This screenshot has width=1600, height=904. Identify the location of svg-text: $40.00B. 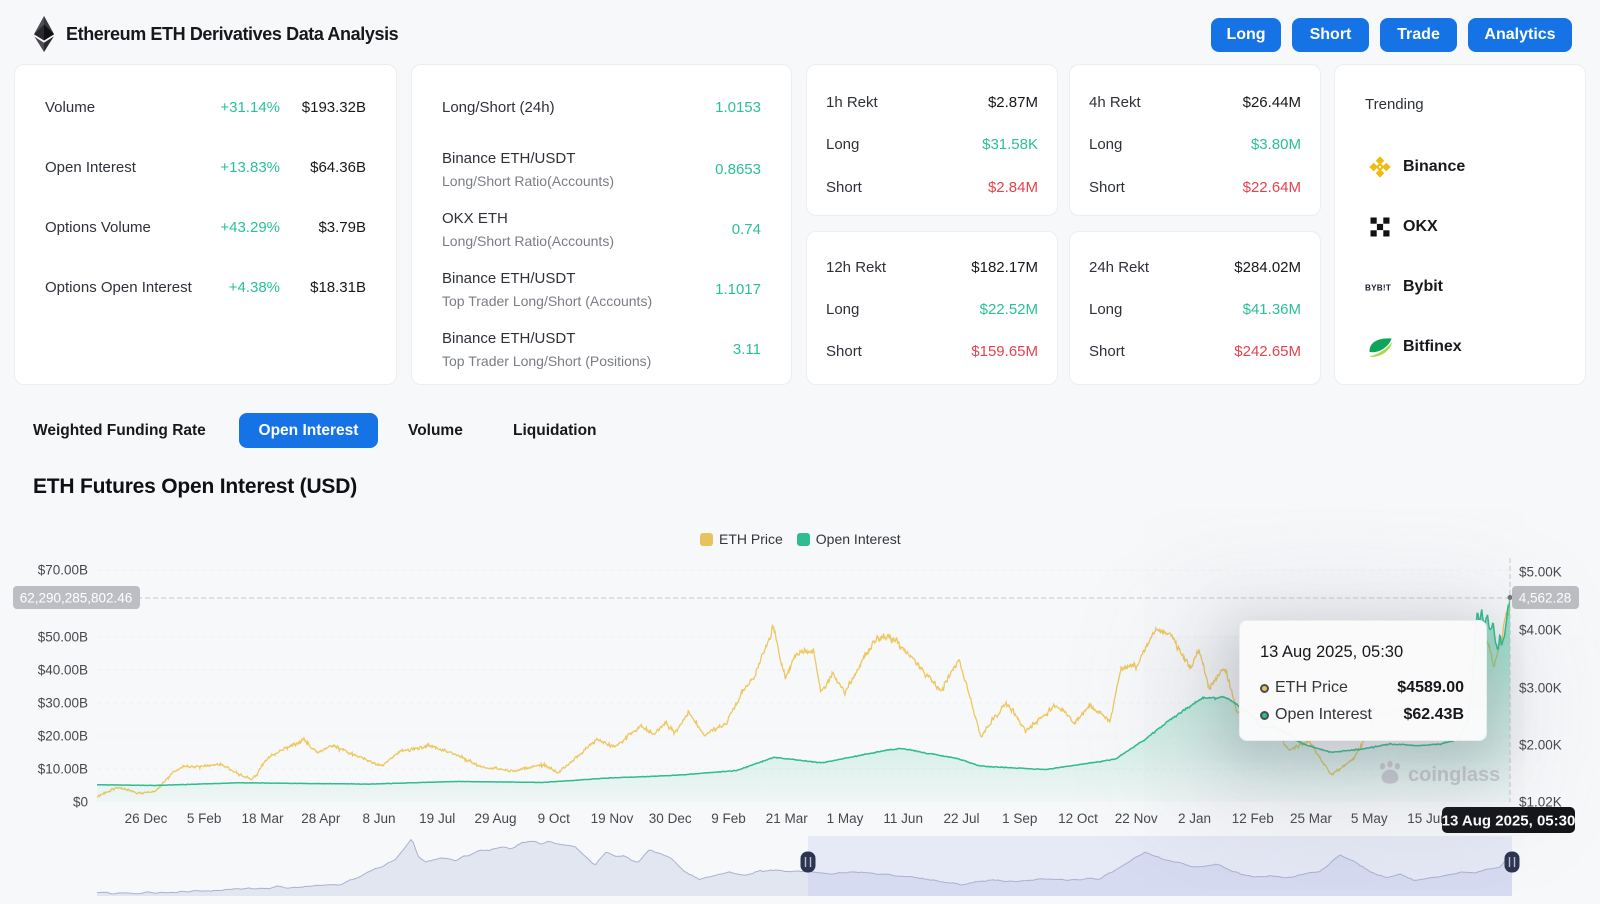
(63, 670).